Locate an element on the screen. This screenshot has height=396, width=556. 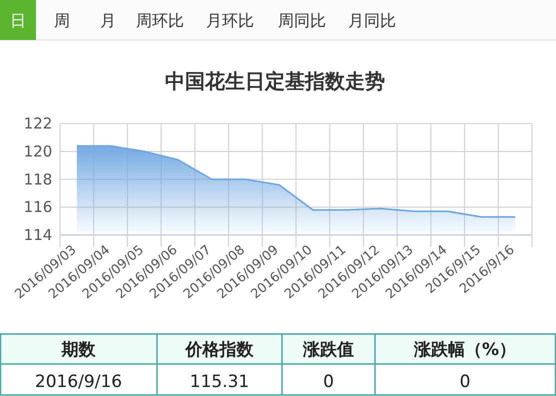
y-tick-label: 122 is located at coordinates (38, 123).